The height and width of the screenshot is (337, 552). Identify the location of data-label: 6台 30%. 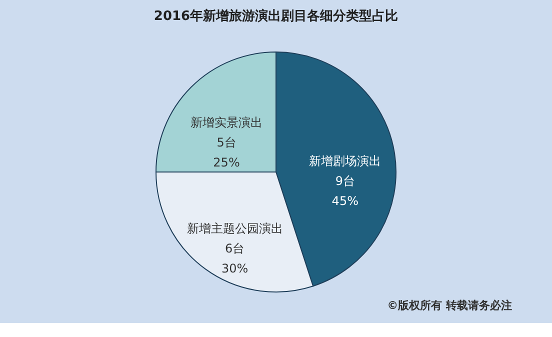
(235, 259).